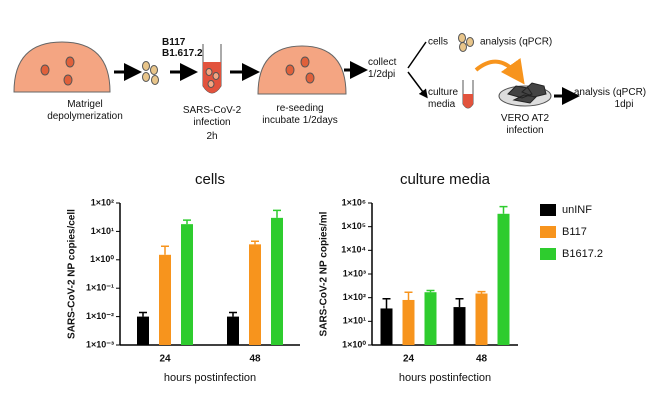 The image size is (646, 408). Describe the element at coordinates (354, 226) in the screenshot. I see `y-tick-label: 1×10⁵` at that location.